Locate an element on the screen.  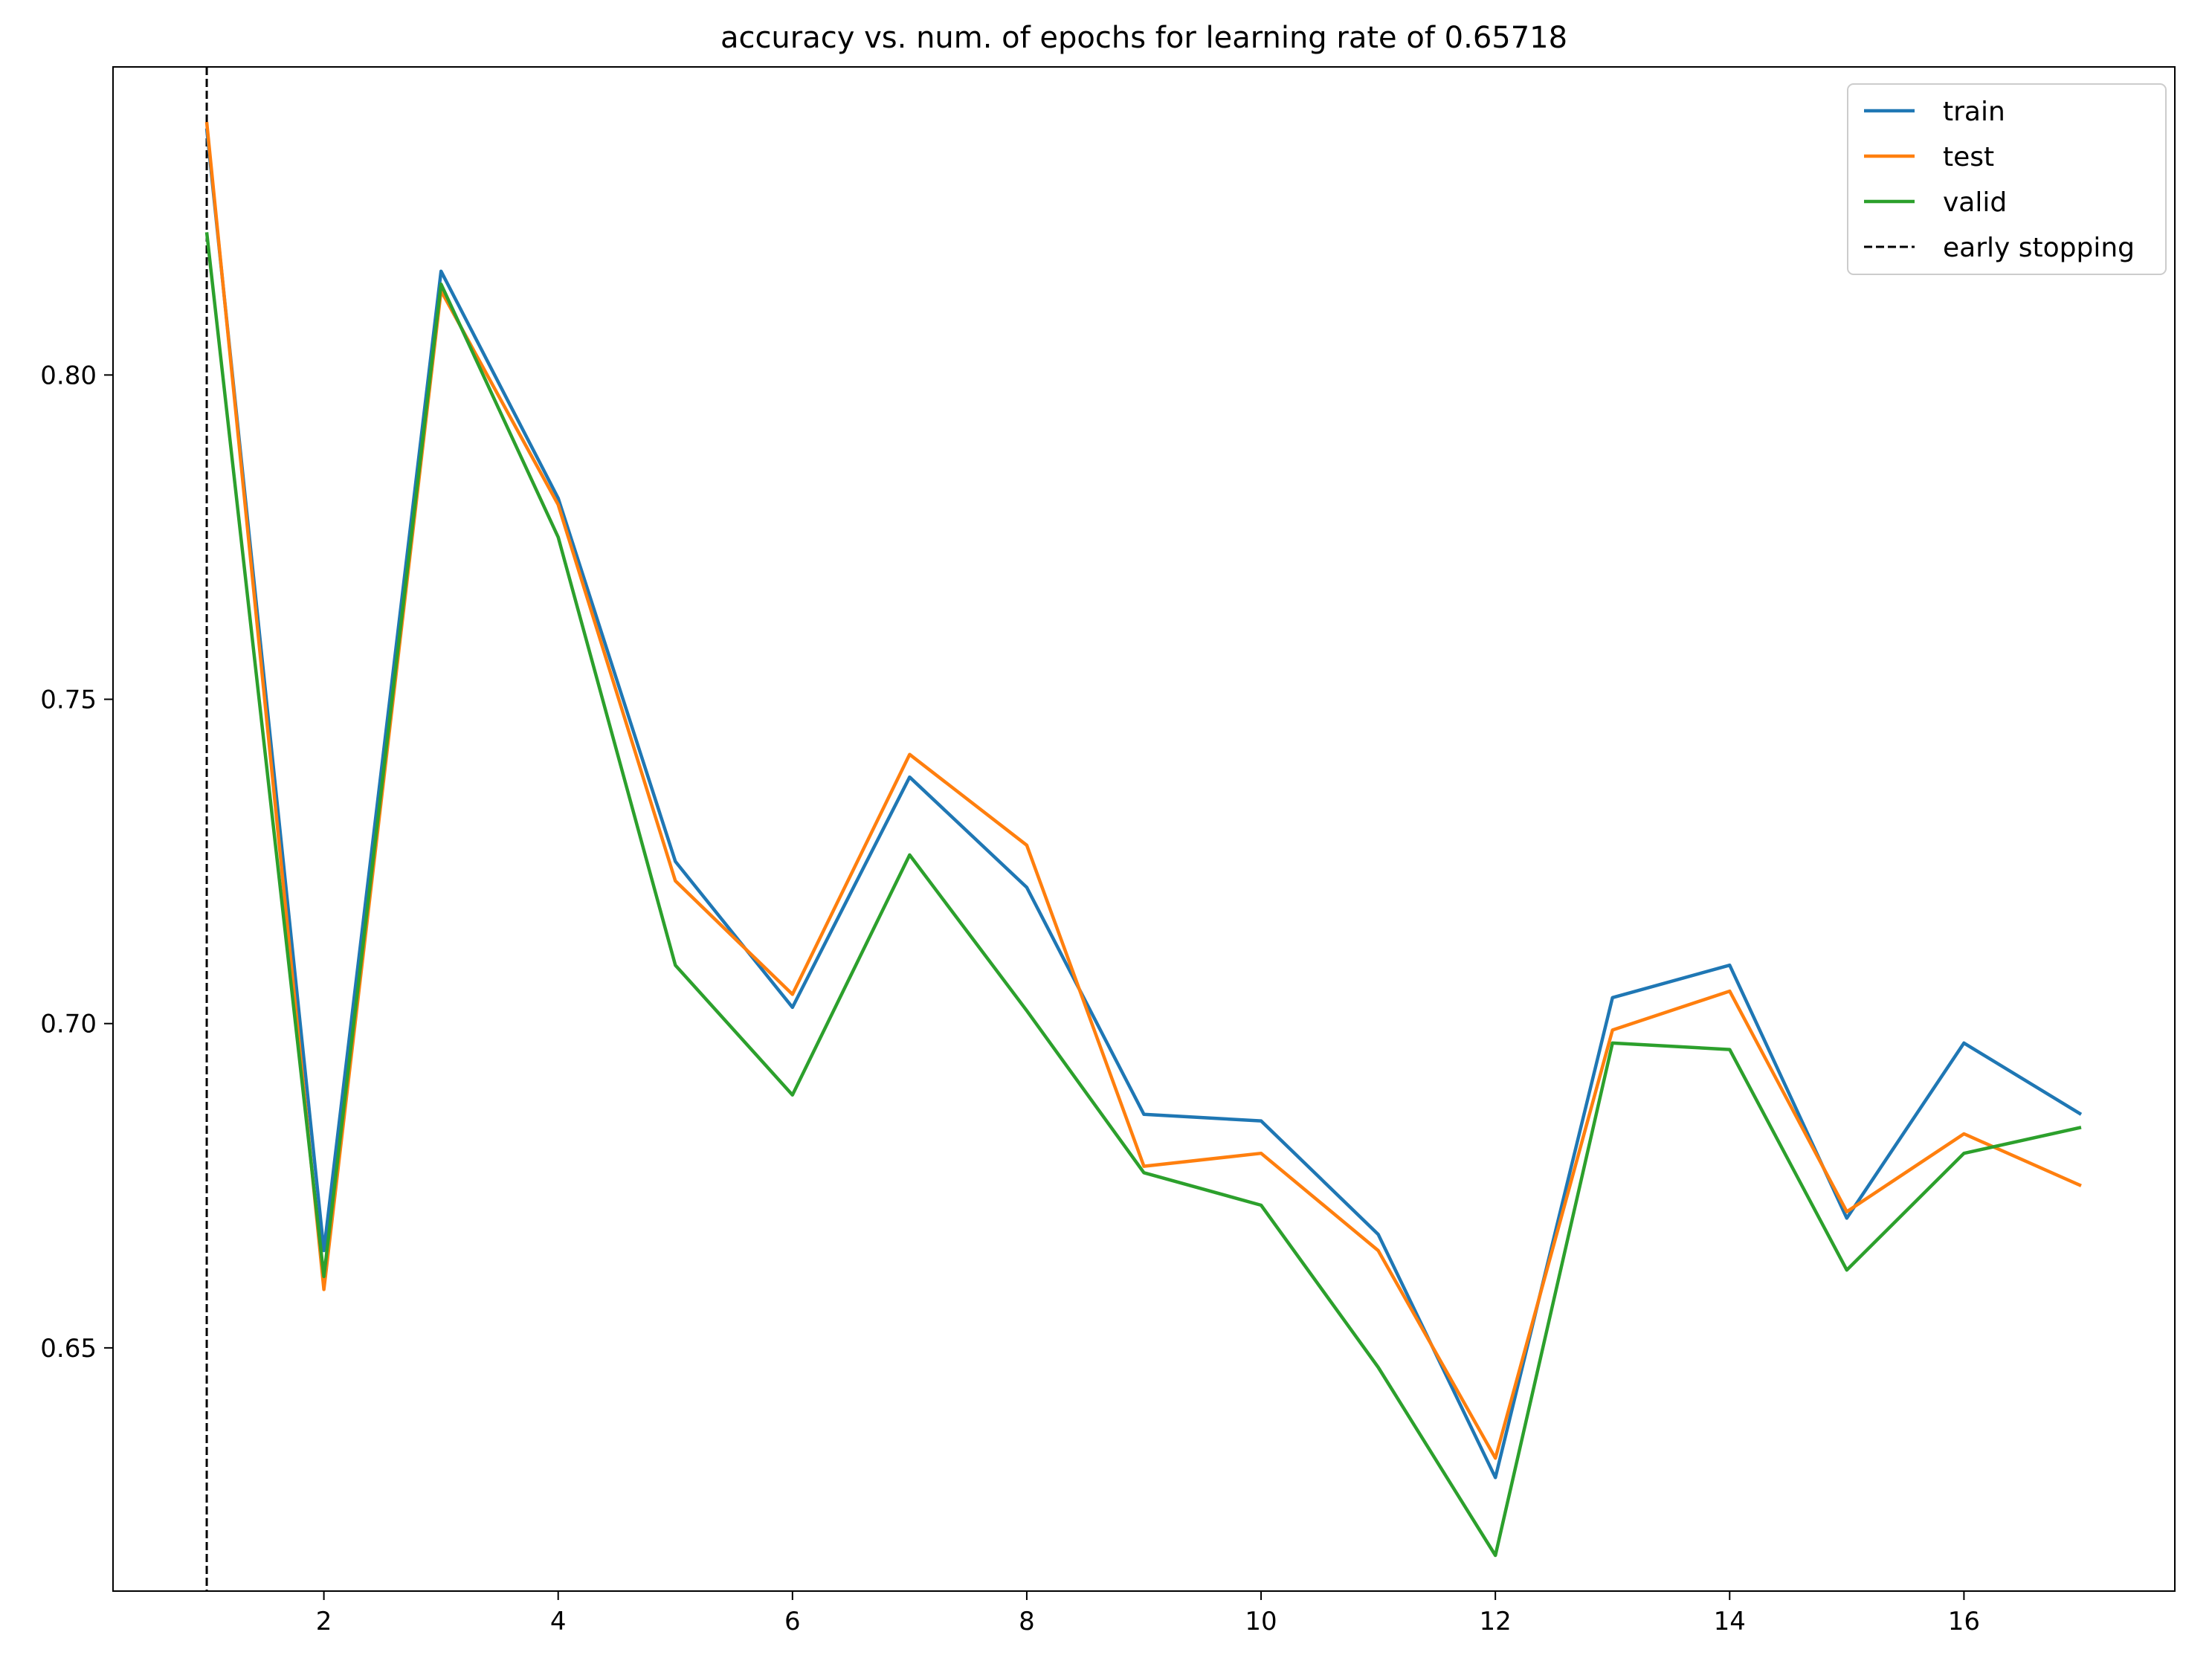
x-tick-label: 4 is located at coordinates (558, 1621).